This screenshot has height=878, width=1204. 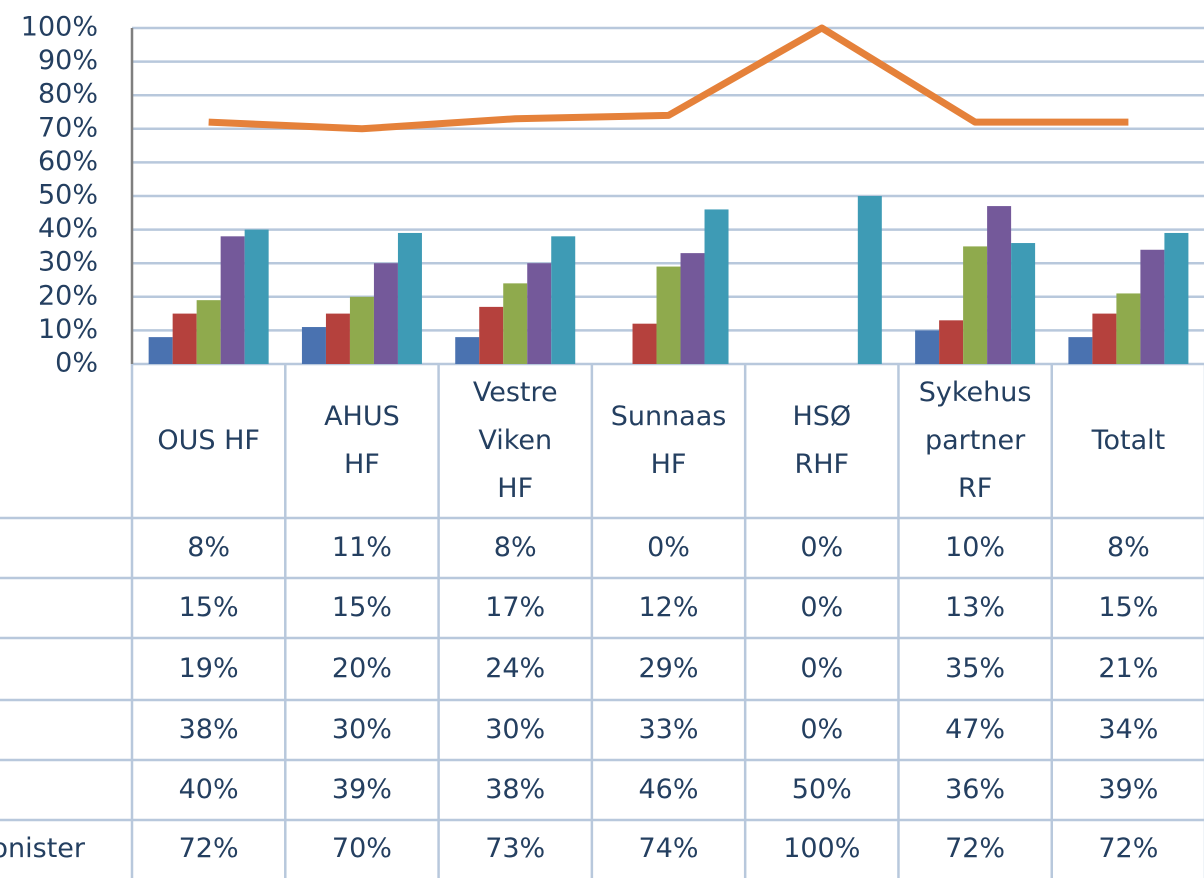 What do you see at coordinates (68, 60) in the screenshot?
I see `y-tick-label: 90%` at bounding box center [68, 60].